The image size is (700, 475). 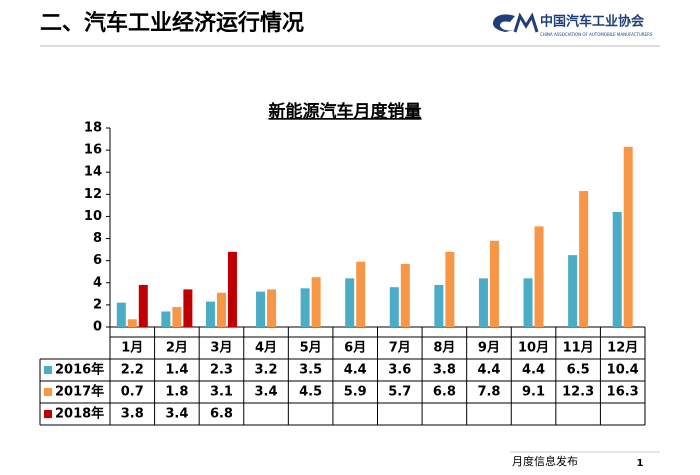 I want to click on table-value: 4.5, so click(x=310, y=392).